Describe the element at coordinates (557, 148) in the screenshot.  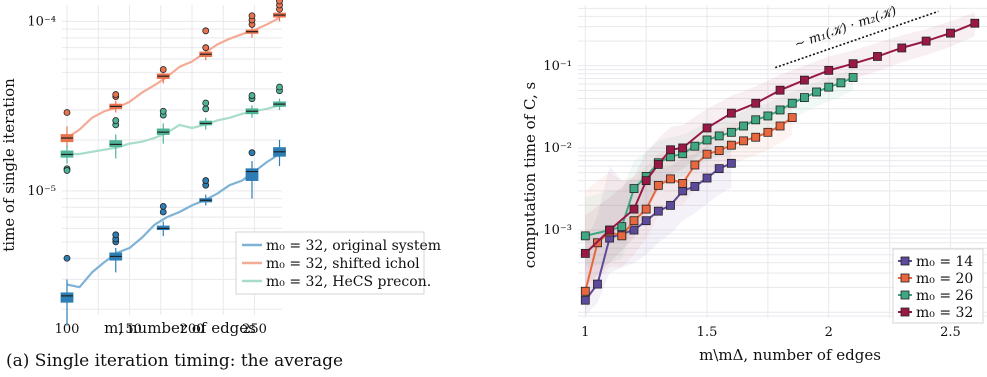
I see `y-tick-label: 10⁻²` at that location.